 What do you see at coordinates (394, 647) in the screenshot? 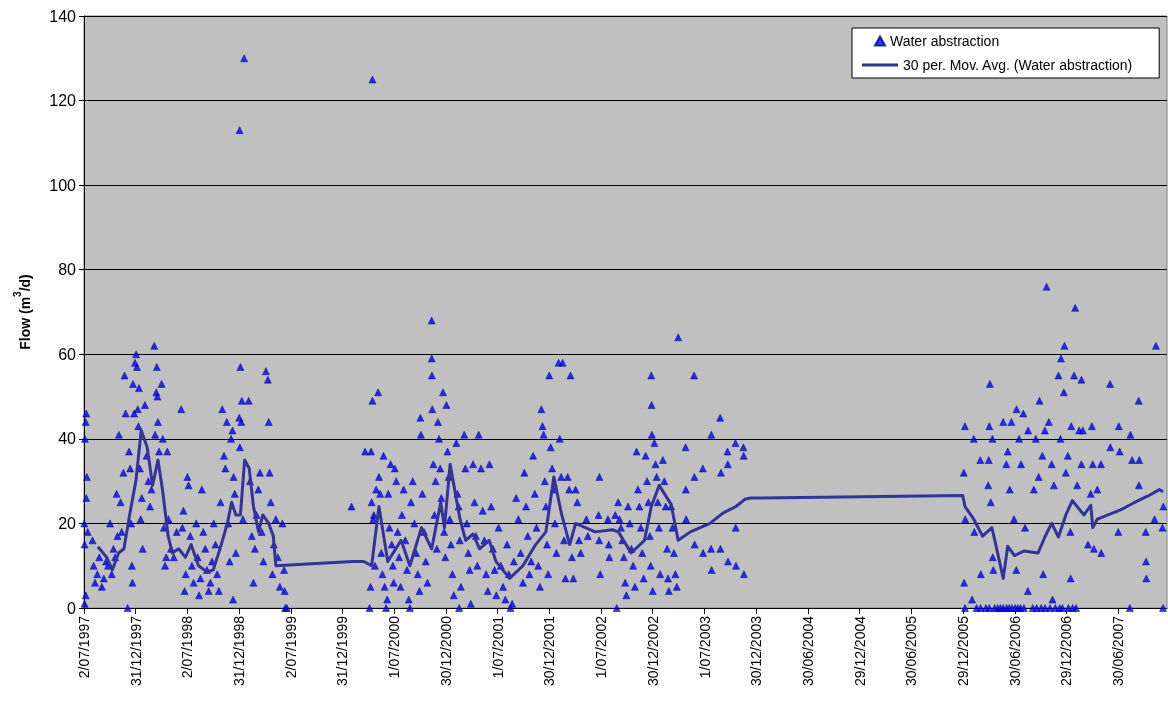
I see `x-tick-label: 1/07/2000` at bounding box center [394, 647].